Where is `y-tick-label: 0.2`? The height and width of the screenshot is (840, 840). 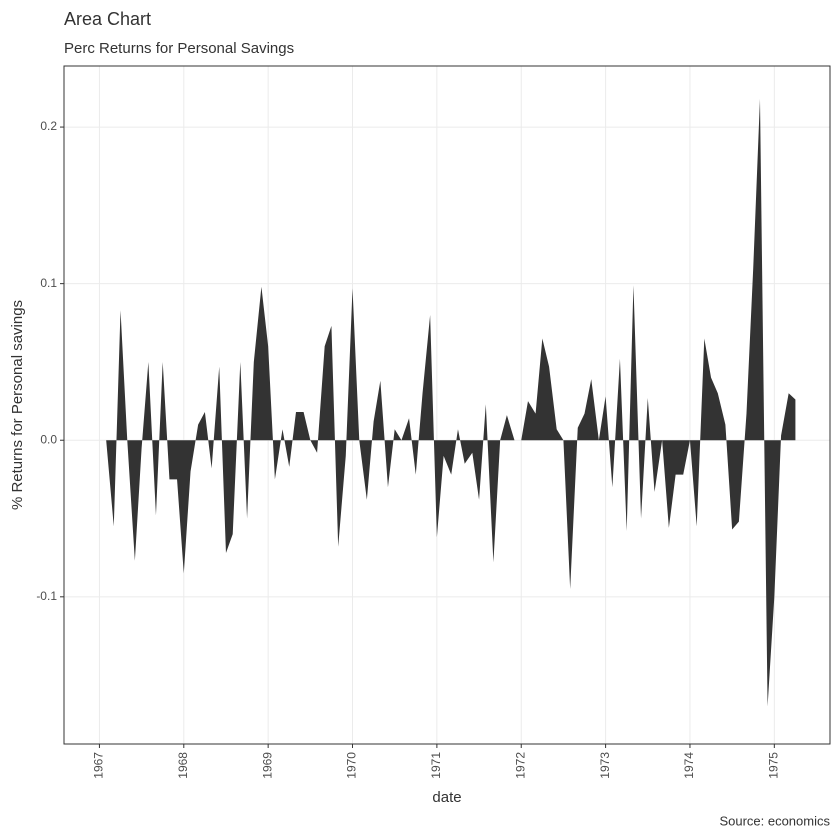
y-tick-label: 0.2 is located at coordinates (48, 126).